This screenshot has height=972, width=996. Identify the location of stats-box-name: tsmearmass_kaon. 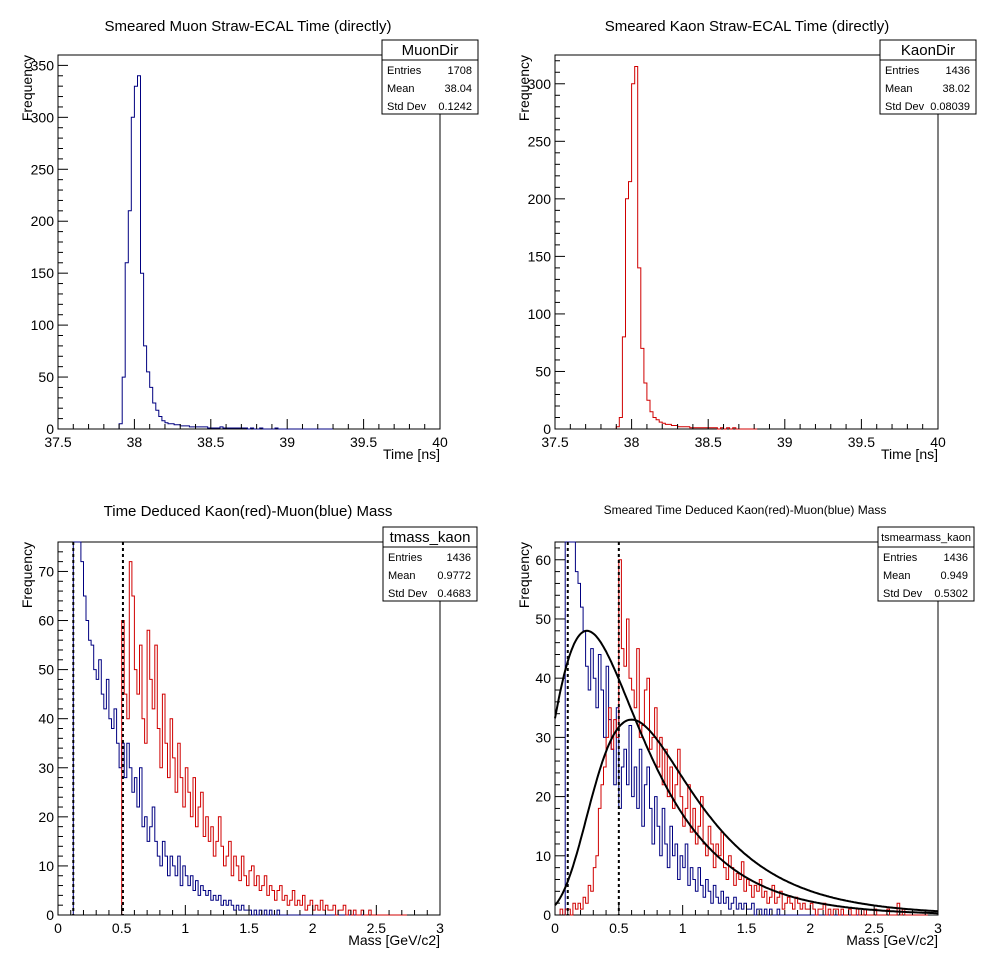
(926, 538).